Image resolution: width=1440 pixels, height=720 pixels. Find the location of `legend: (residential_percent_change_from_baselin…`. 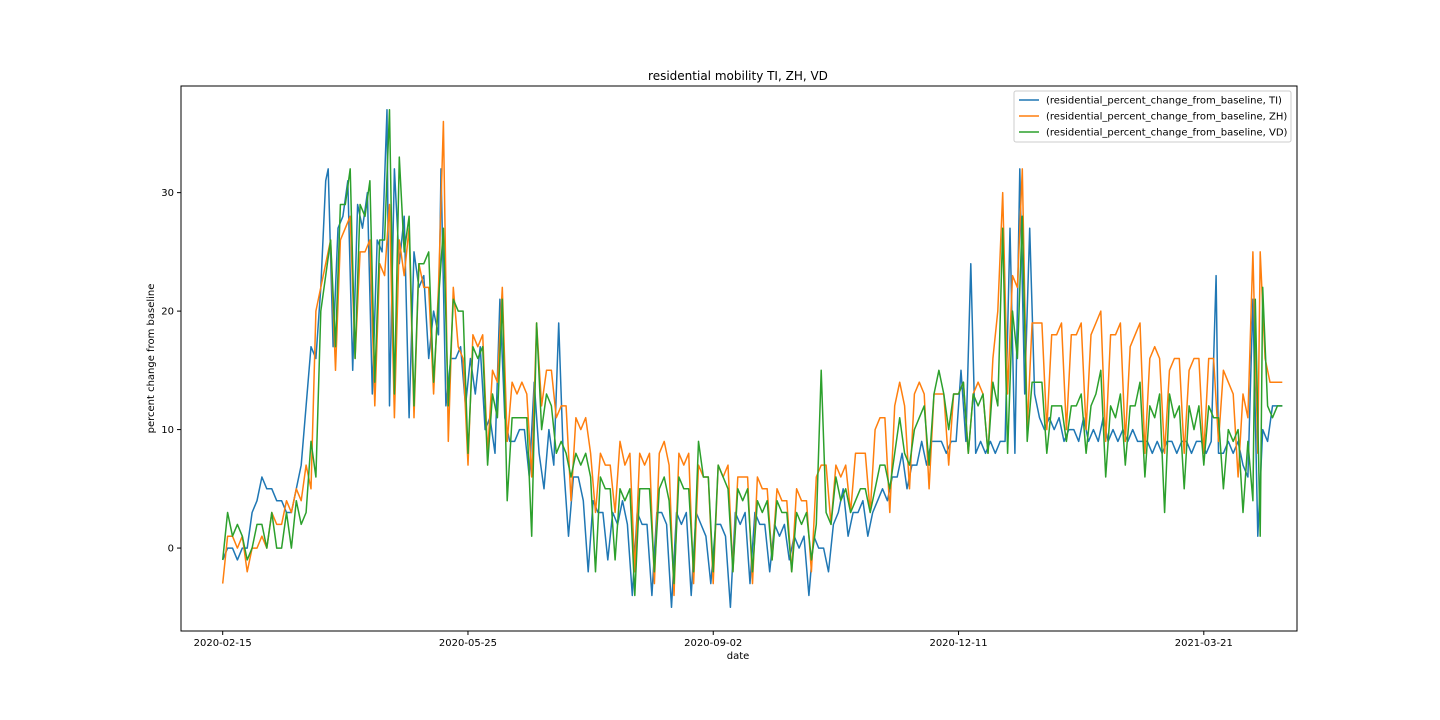

legend: (residential_percent_change_from_baselin… is located at coordinates (1152, 116).